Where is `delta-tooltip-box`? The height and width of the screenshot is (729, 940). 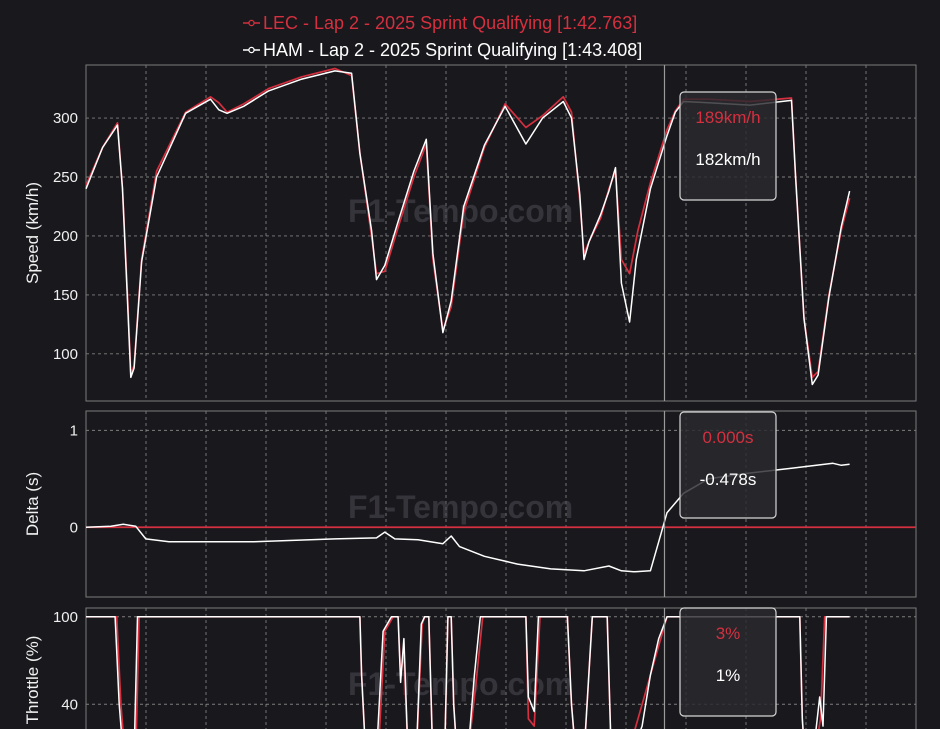 delta-tooltip-box is located at coordinates (728, 465).